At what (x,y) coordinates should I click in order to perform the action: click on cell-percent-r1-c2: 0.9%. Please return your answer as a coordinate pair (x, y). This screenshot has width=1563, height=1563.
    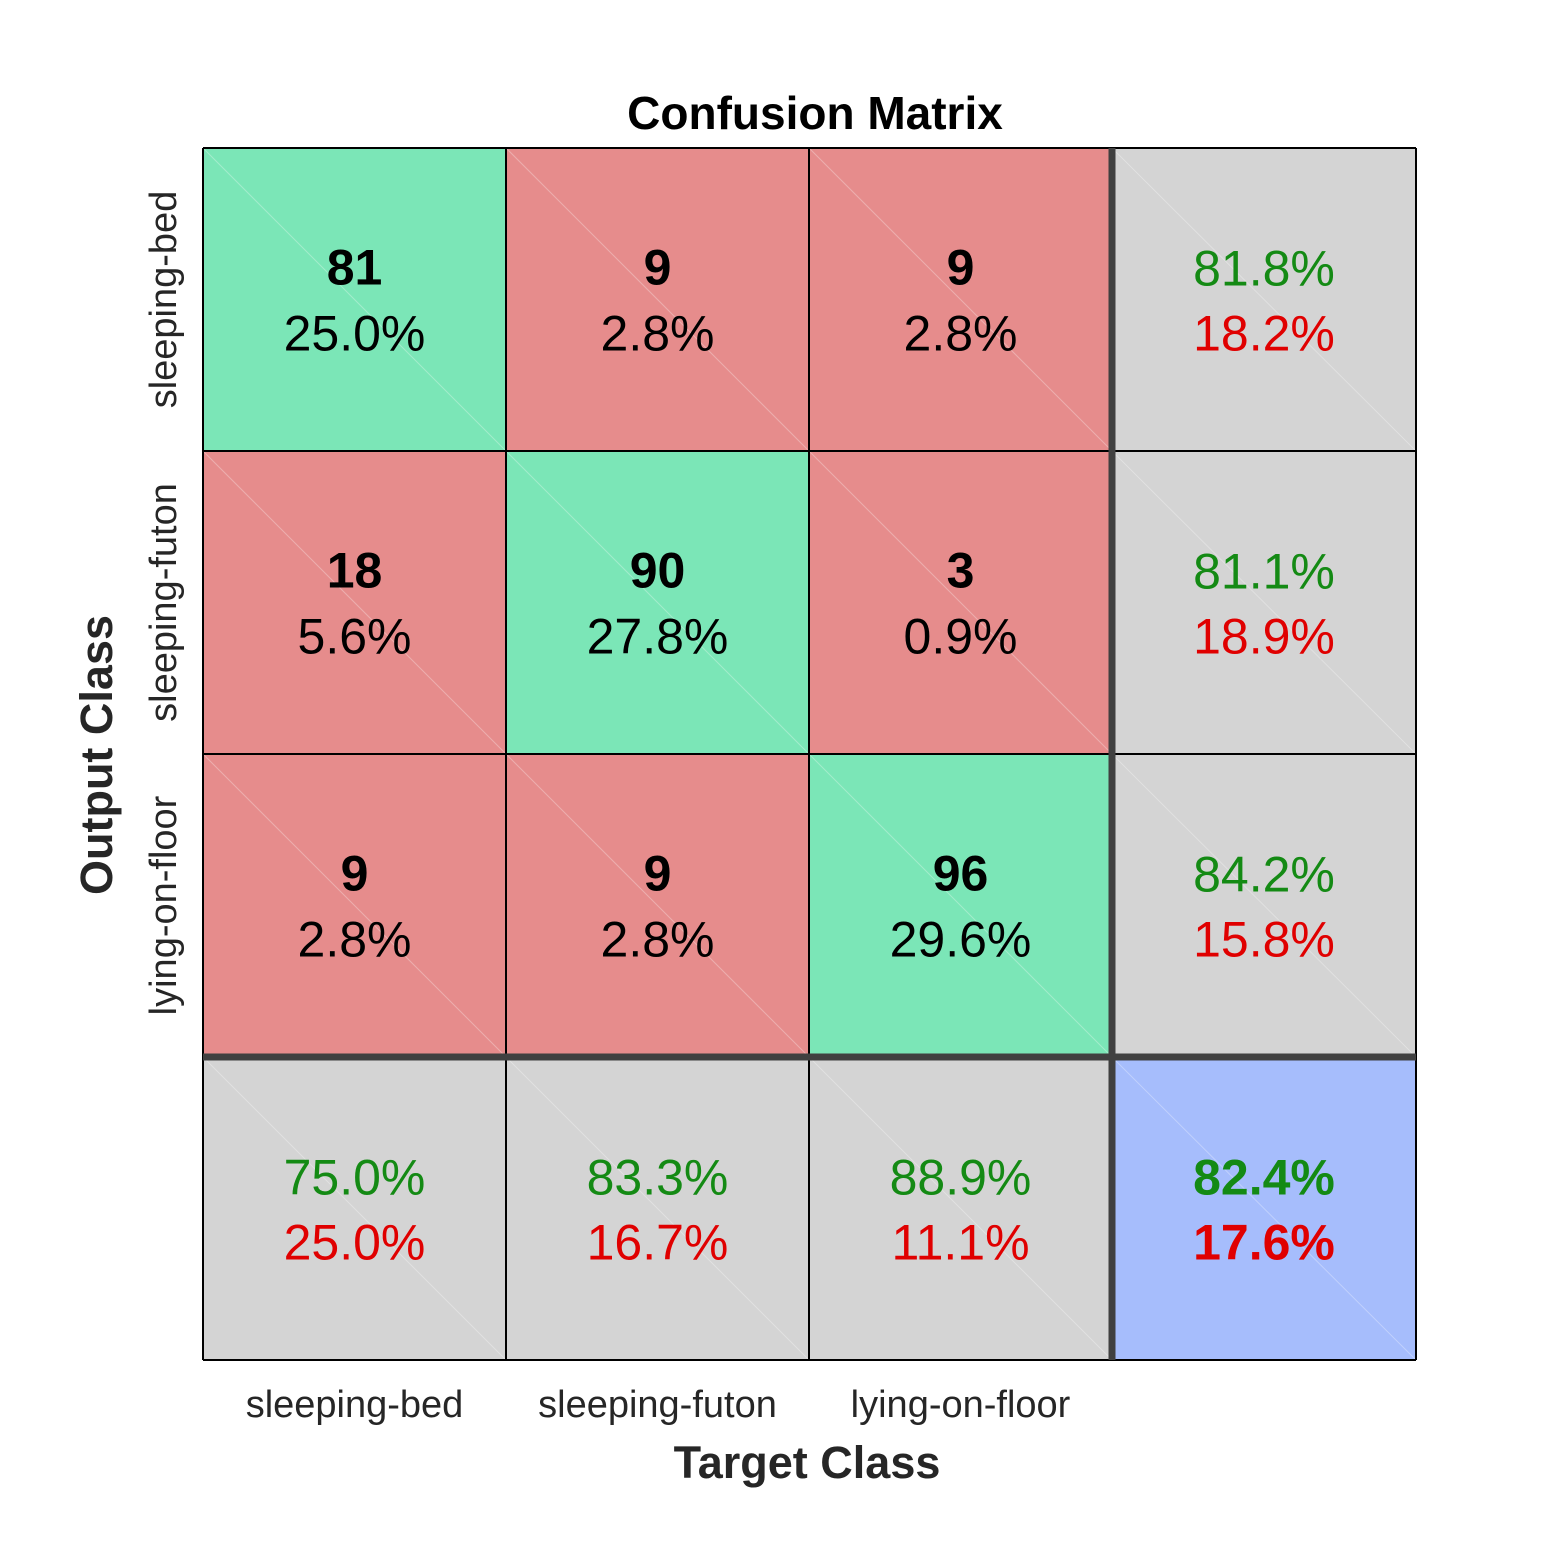
    Looking at the image, I should click on (961, 637).